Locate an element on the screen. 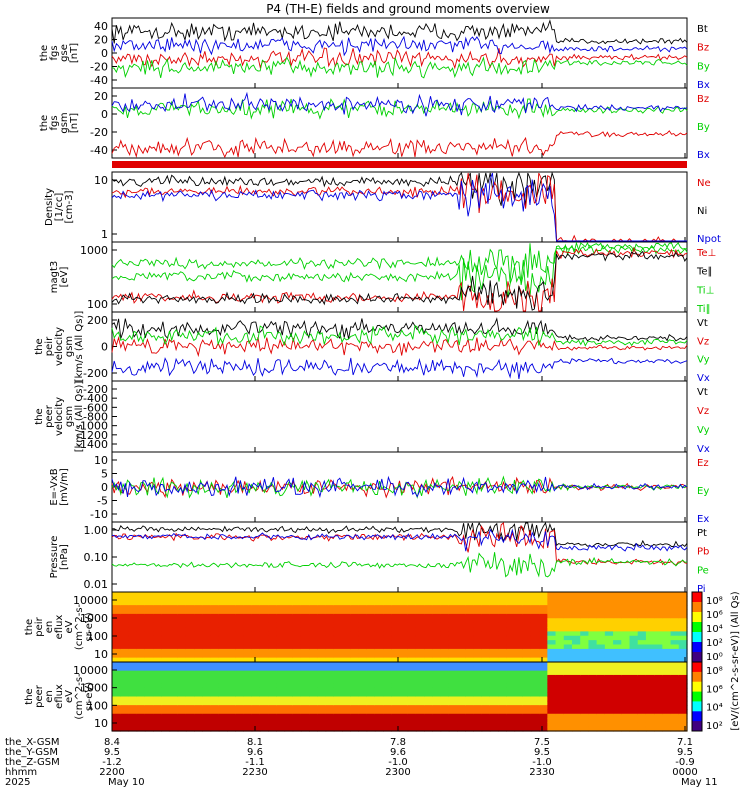 The height and width of the screenshot is (800, 750). x-axis-tick-label: -0.9 is located at coordinates (685, 762).